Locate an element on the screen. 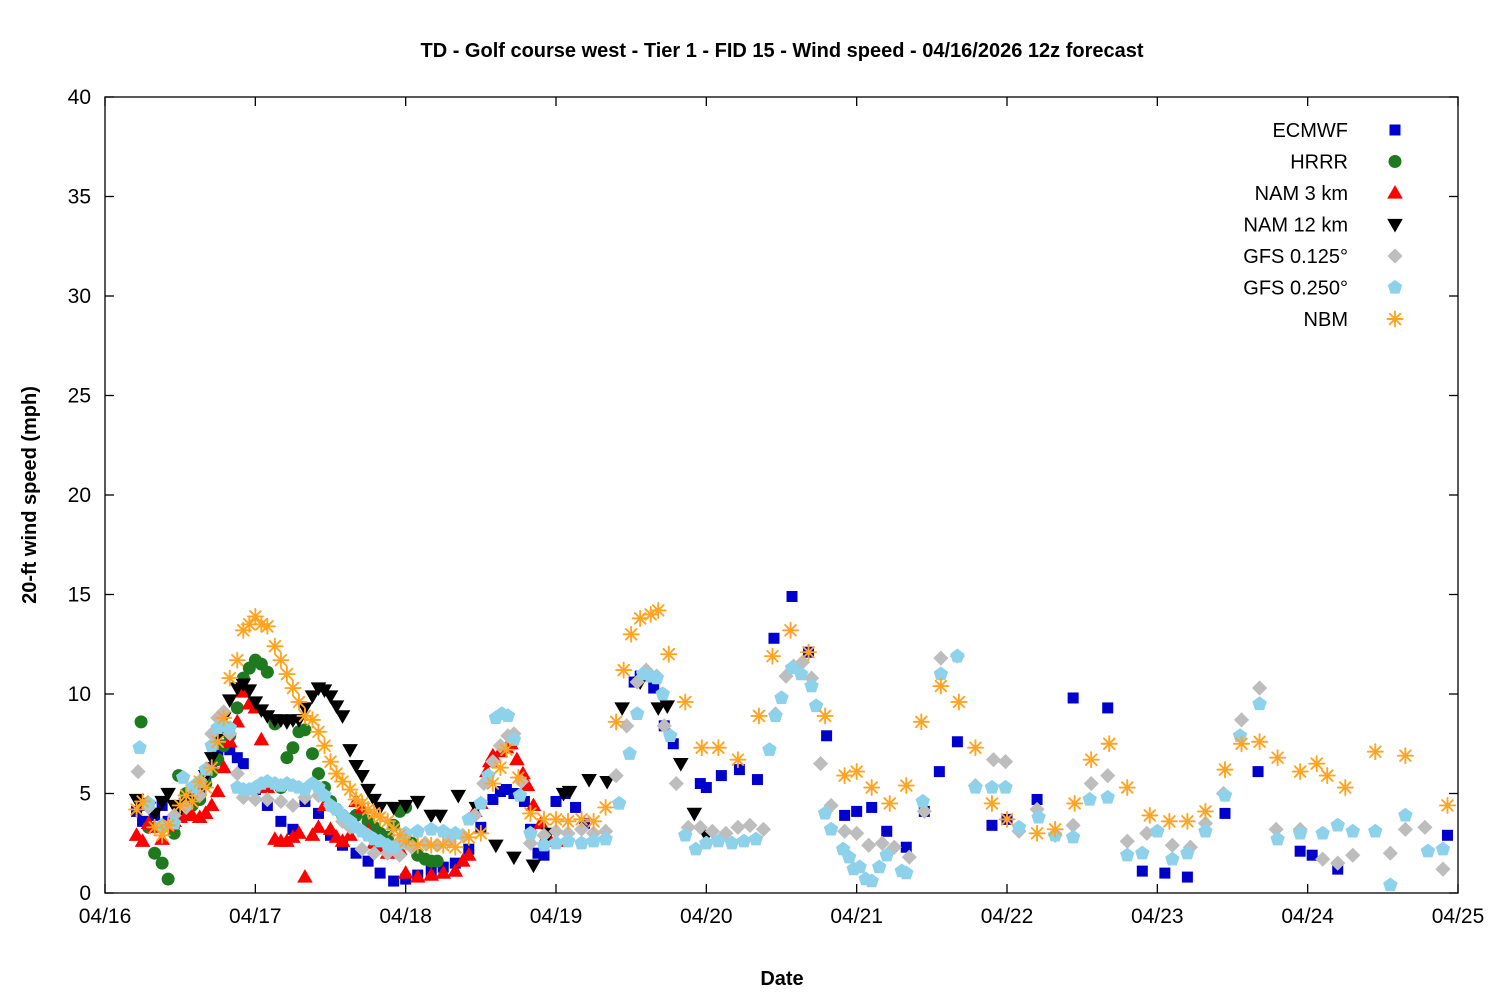 The image size is (1500, 1005). legend-marker-triangle-down-icon is located at coordinates (1395, 225).